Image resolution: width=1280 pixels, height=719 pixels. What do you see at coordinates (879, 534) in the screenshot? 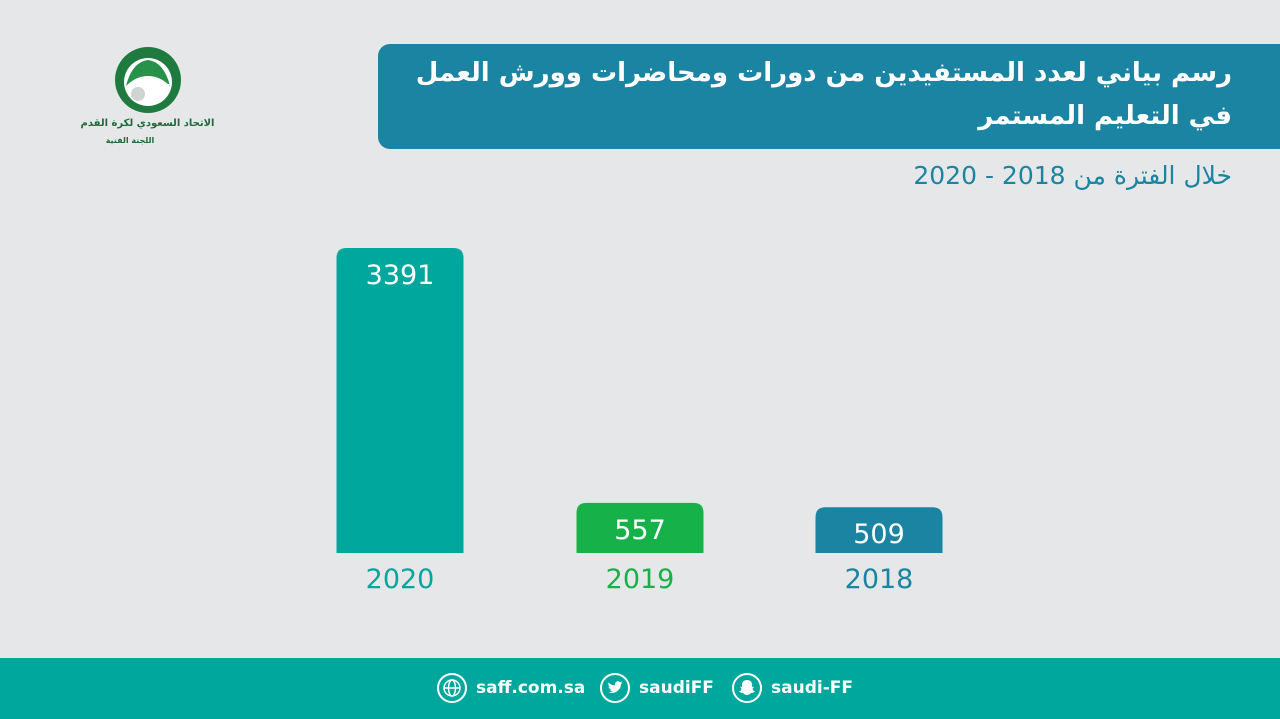
I see `value-label-2018: 509` at bounding box center [879, 534].